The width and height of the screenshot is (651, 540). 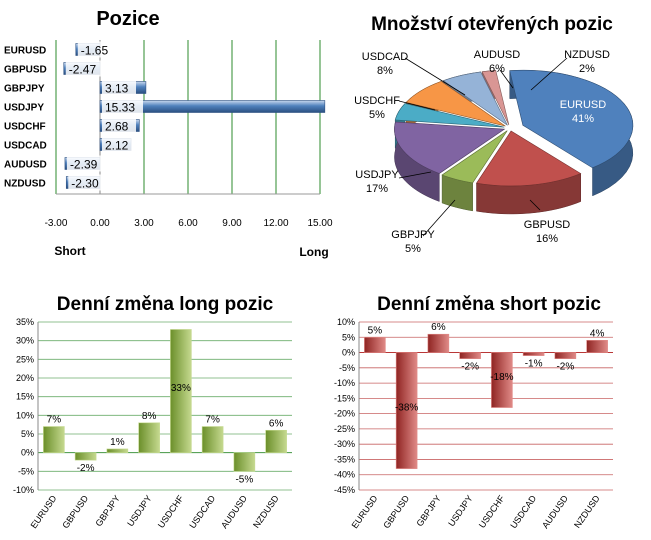 What do you see at coordinates (244, 479) in the screenshot?
I see `data-label: -5%` at bounding box center [244, 479].